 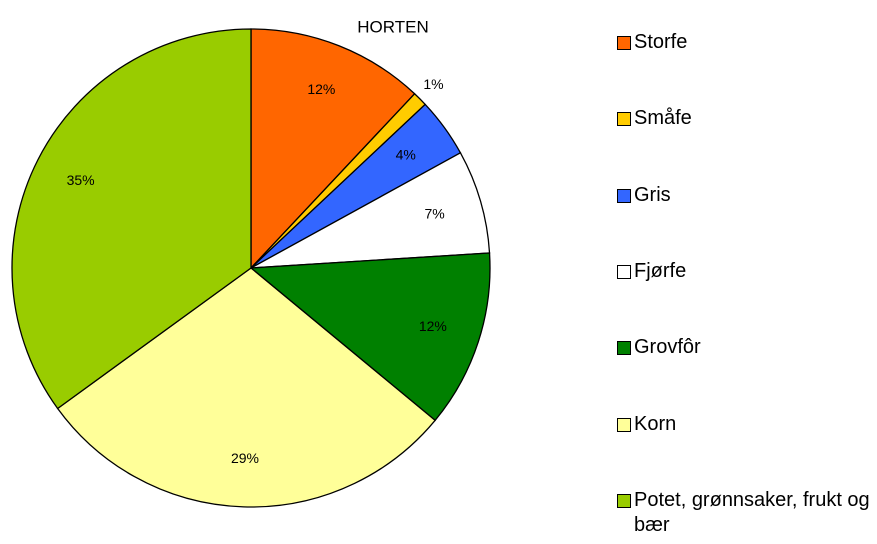 What do you see at coordinates (747, 424) in the screenshot?
I see `legend-entry: Korn` at bounding box center [747, 424].